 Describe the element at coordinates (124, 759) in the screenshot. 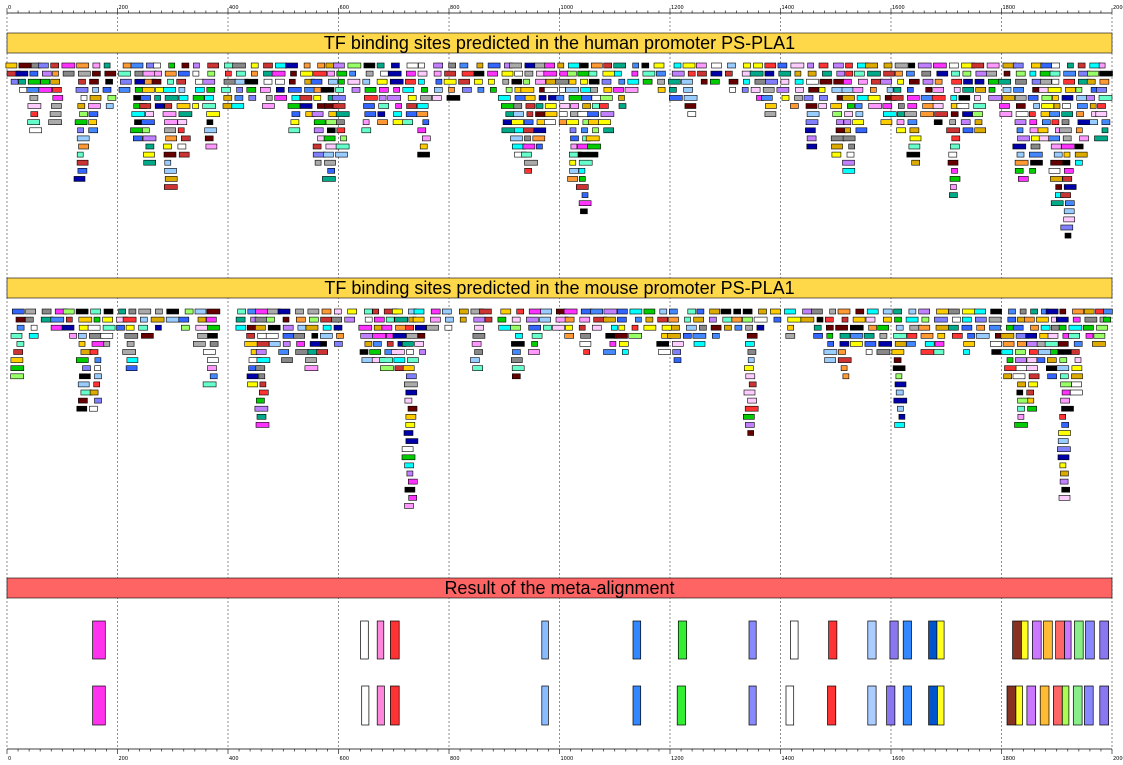

I see `tick-label: 200` at that location.